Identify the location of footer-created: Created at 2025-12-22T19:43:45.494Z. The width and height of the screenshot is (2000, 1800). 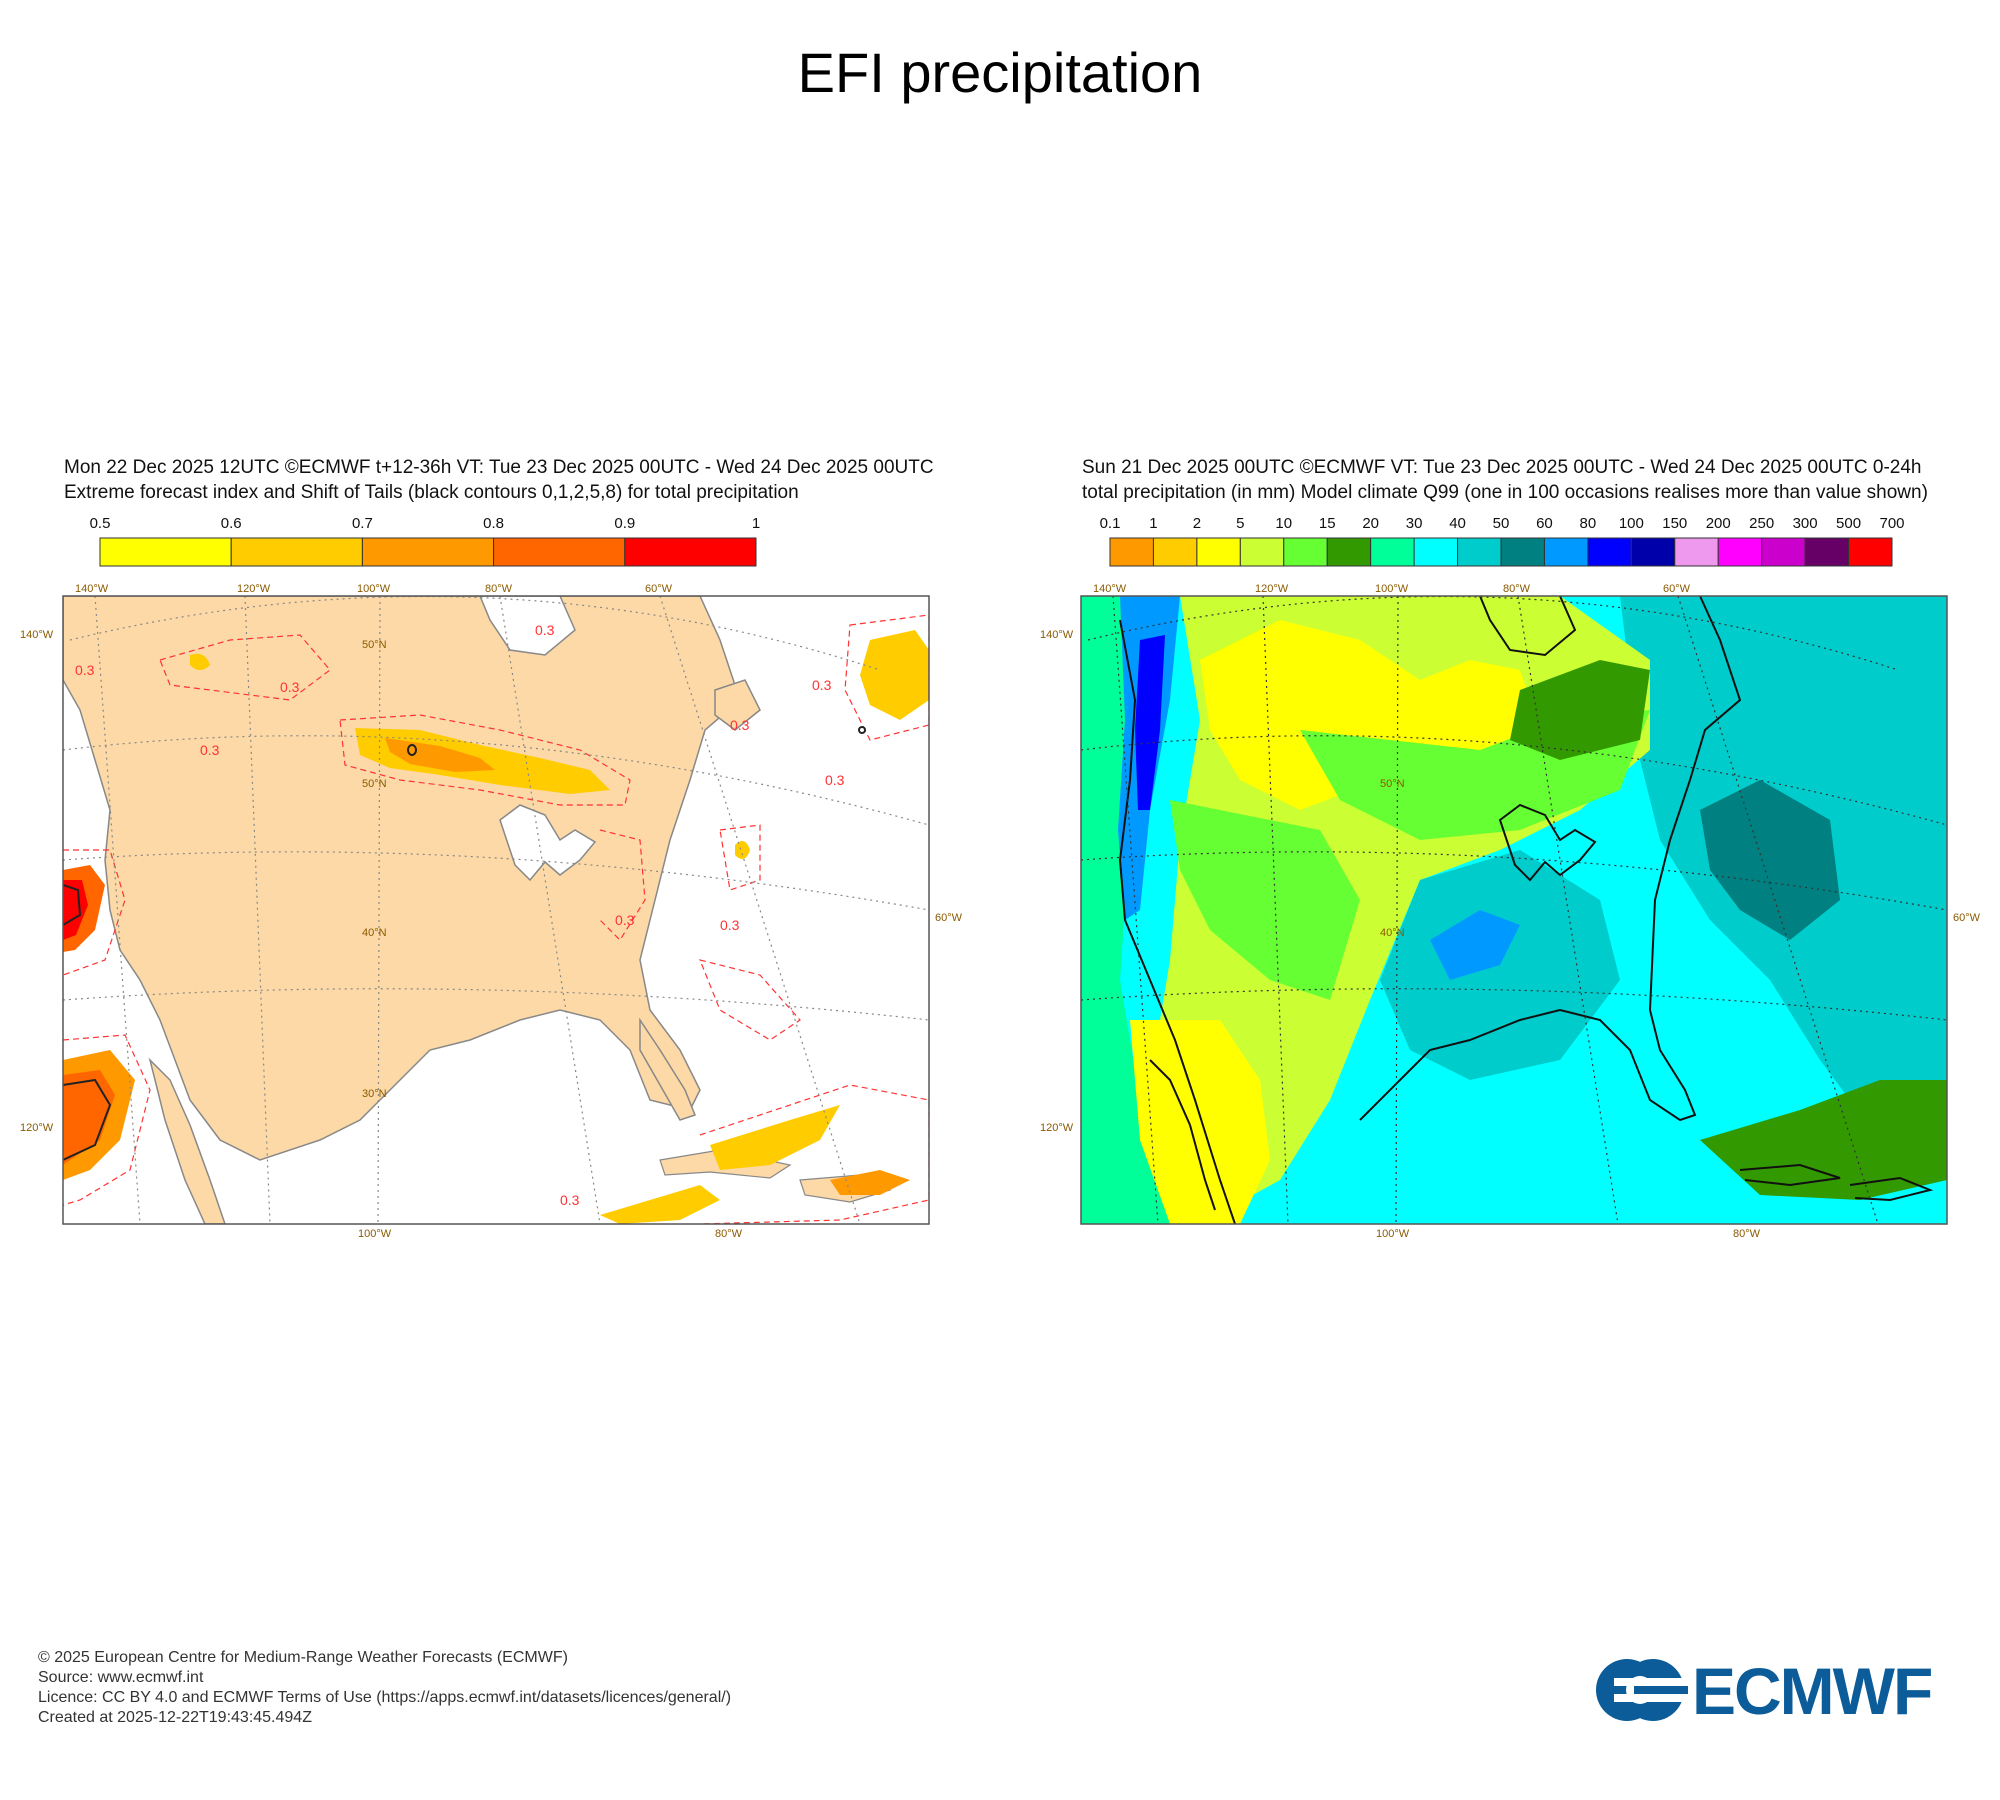
(175, 1717).